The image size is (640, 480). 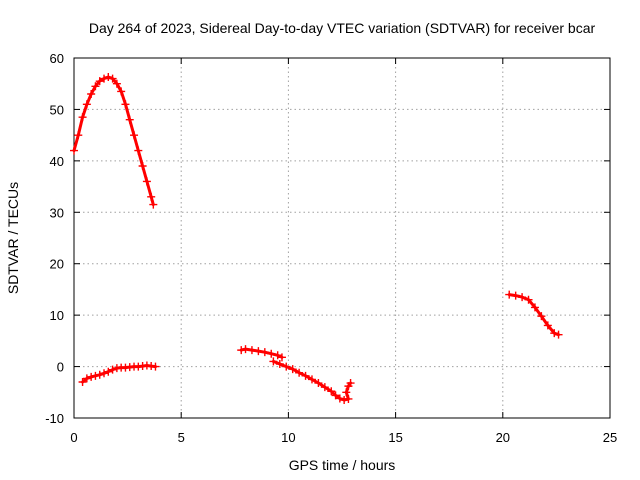 I want to click on y-tick-label: 50, so click(x=57, y=109).